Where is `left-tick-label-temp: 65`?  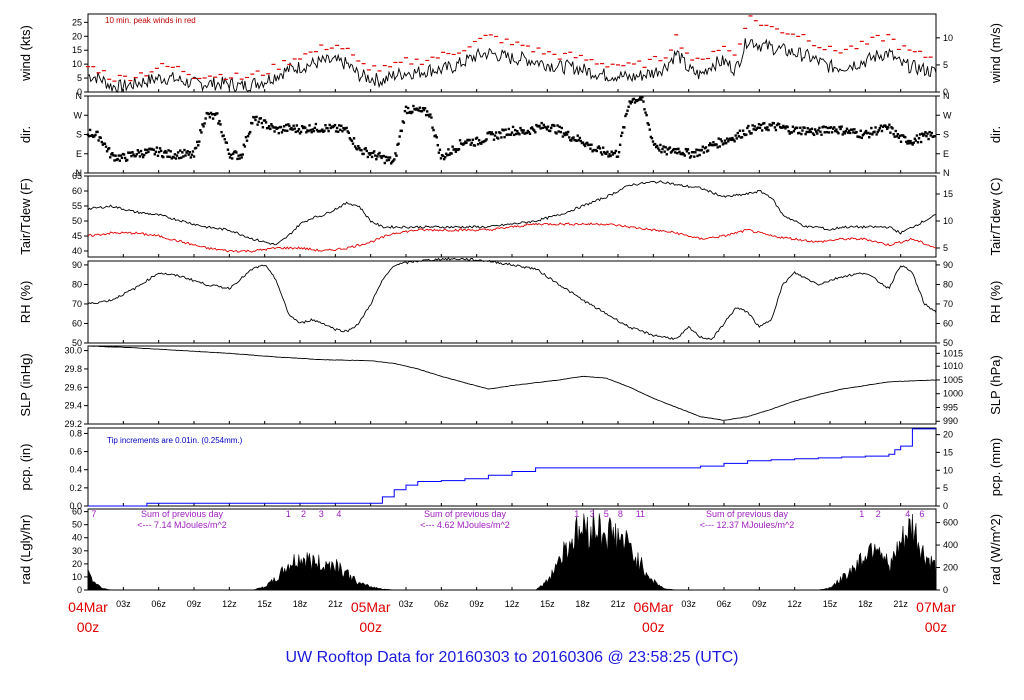
left-tick-label-temp: 65 is located at coordinates (77, 176).